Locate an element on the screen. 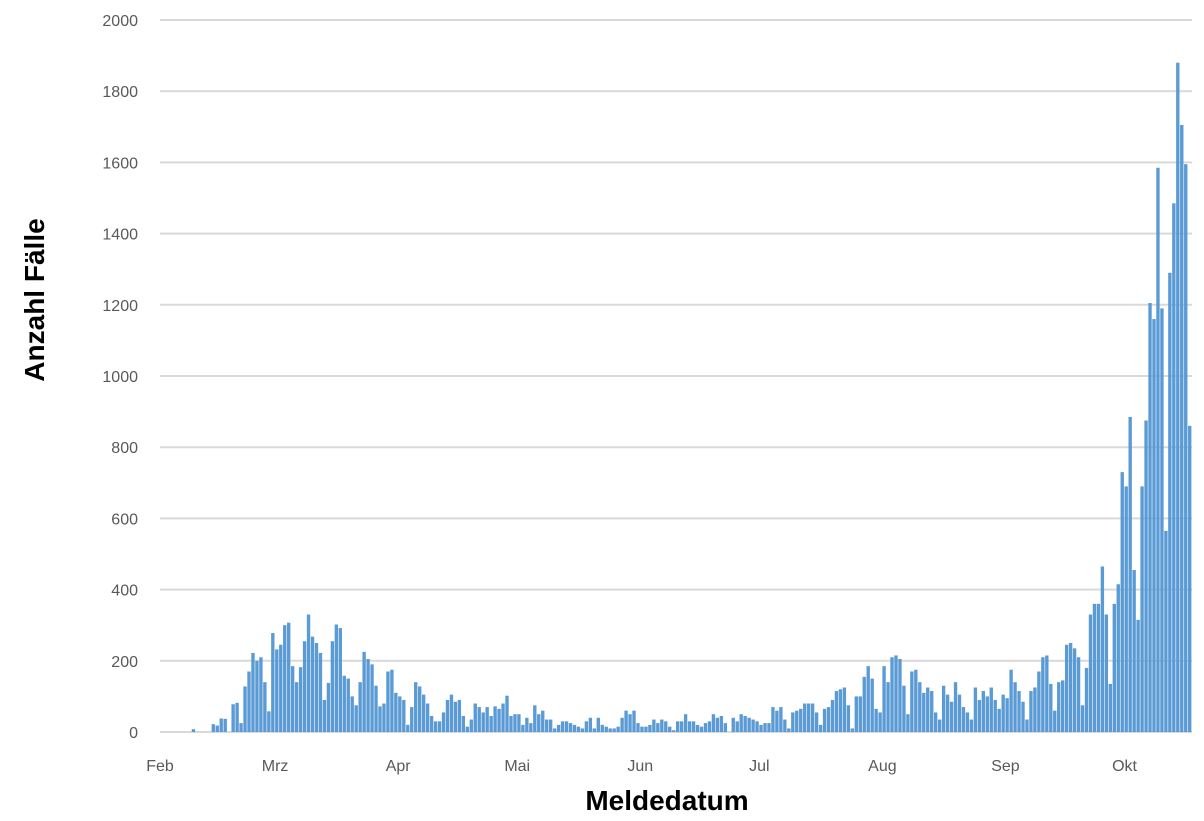 This screenshot has width=1204, height=821. y-tick-label: 1800 is located at coordinates (120, 92).